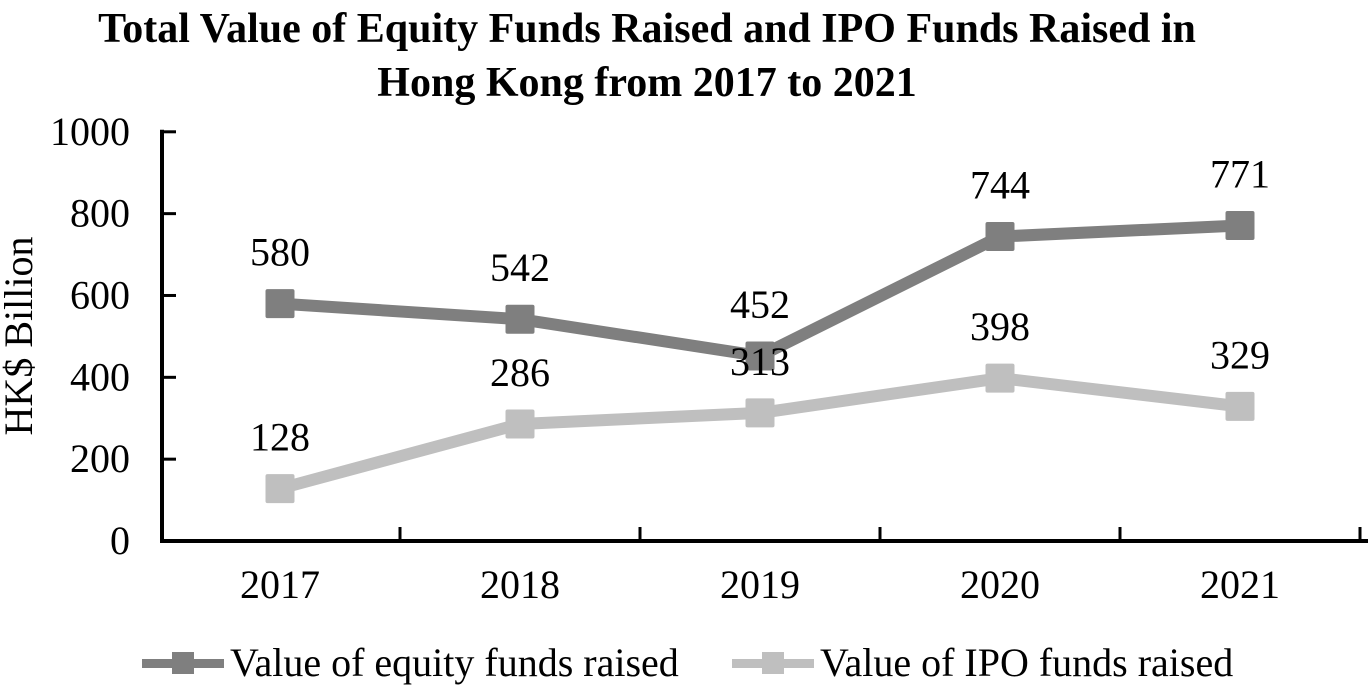 The image size is (1368, 689). What do you see at coordinates (520, 267) in the screenshot?
I see `data-label-0-2018: 542` at bounding box center [520, 267].